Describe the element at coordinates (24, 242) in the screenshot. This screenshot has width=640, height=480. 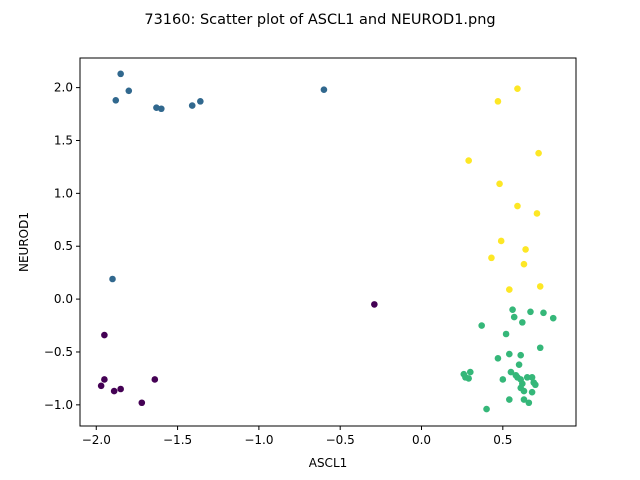
I see `y-axis-label: NEUROD1` at that location.